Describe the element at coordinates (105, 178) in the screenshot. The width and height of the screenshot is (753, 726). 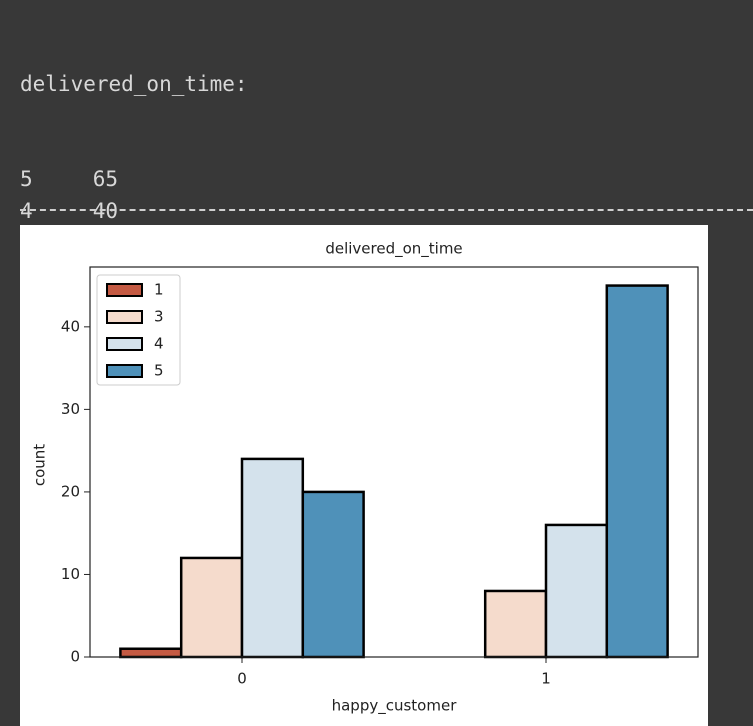
I see `row-count: 65` at that location.